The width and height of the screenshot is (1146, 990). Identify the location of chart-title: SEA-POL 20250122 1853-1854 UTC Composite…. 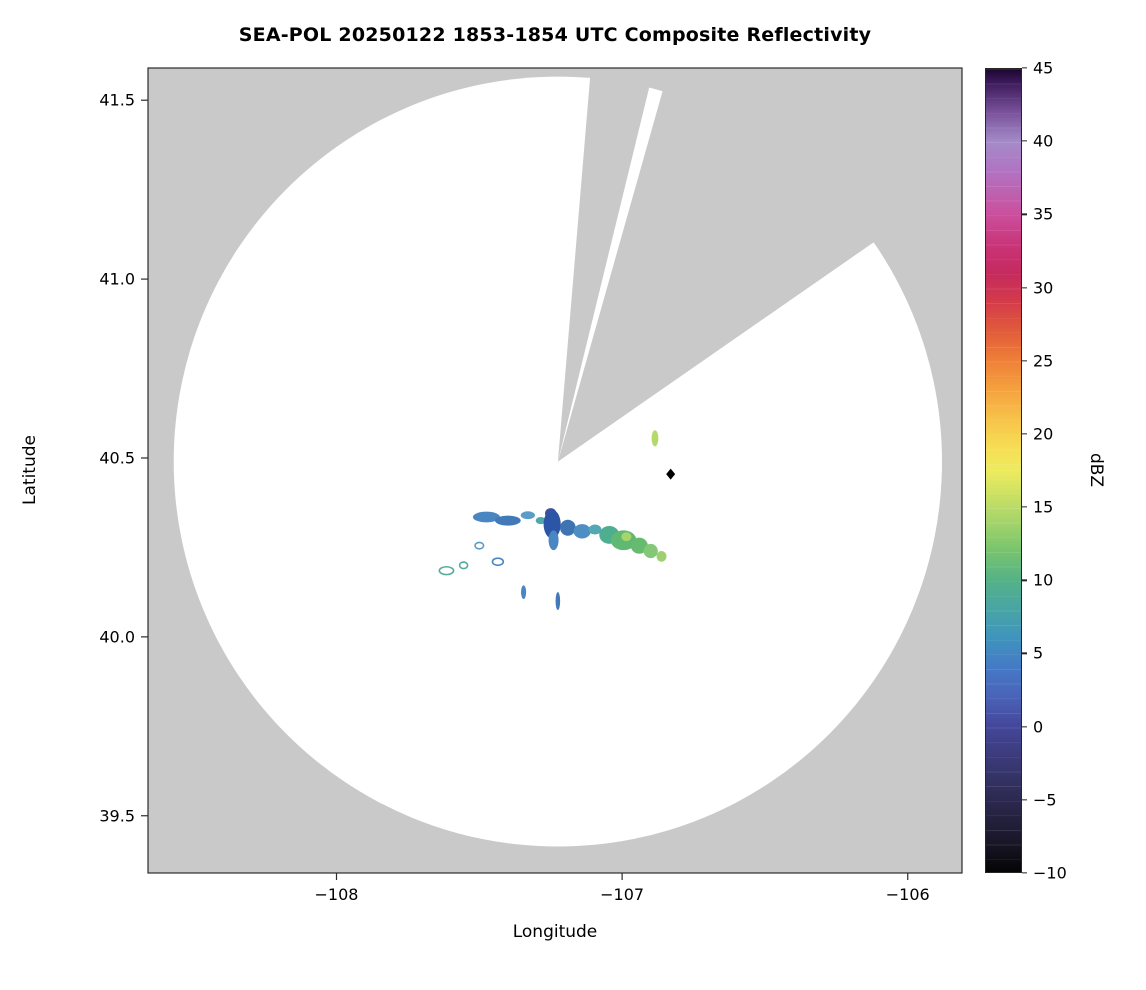
(555, 35).